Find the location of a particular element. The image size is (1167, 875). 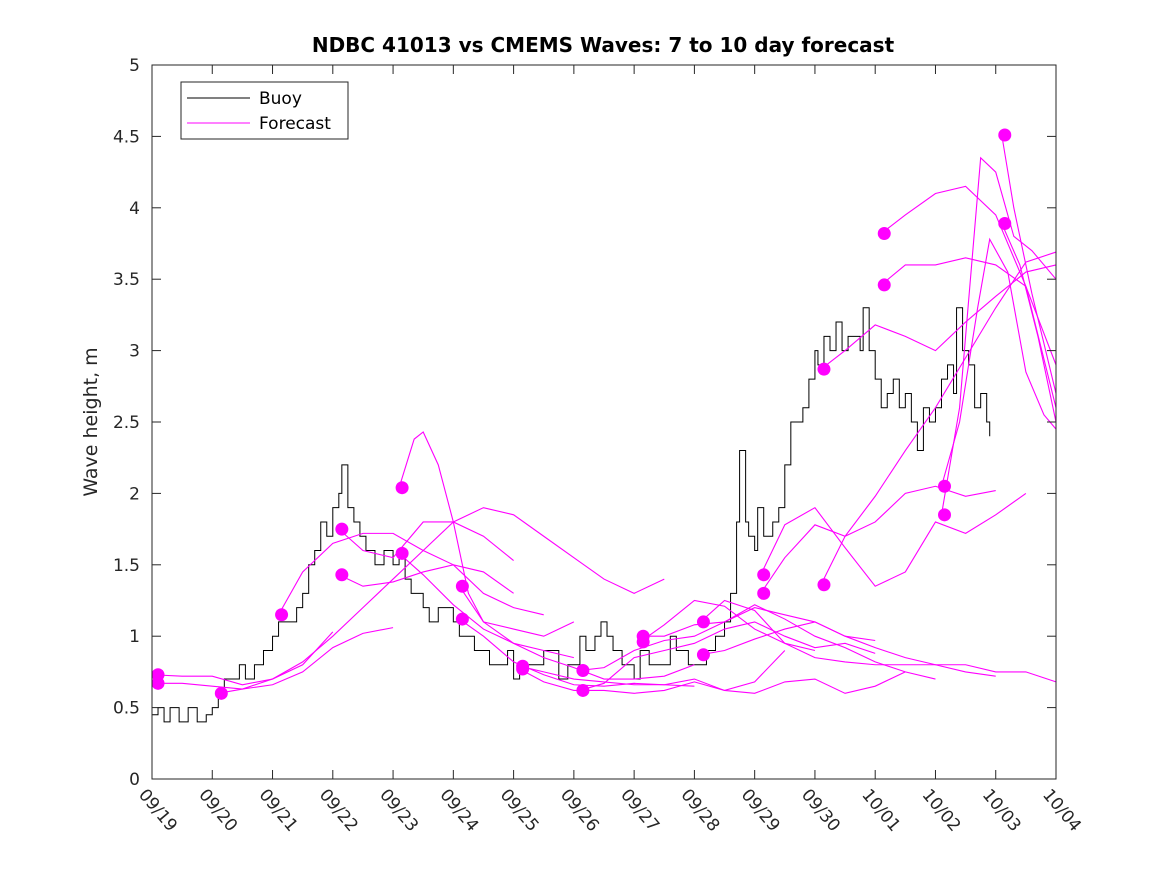

legend: Buoy Forecast is located at coordinates (264, 110).